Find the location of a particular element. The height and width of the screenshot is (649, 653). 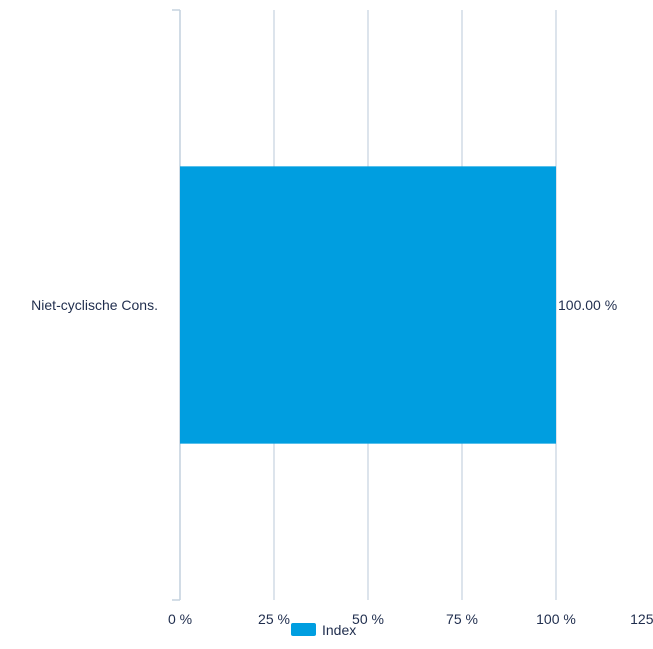

legend: Index is located at coordinates (323, 630).